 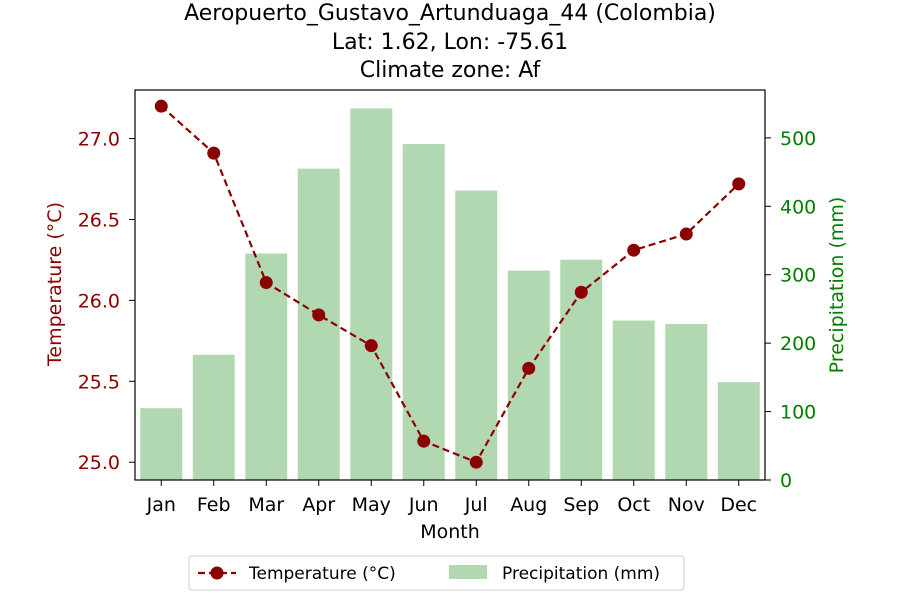 I want to click on precipitation-bar-jul, so click(x=476, y=335).